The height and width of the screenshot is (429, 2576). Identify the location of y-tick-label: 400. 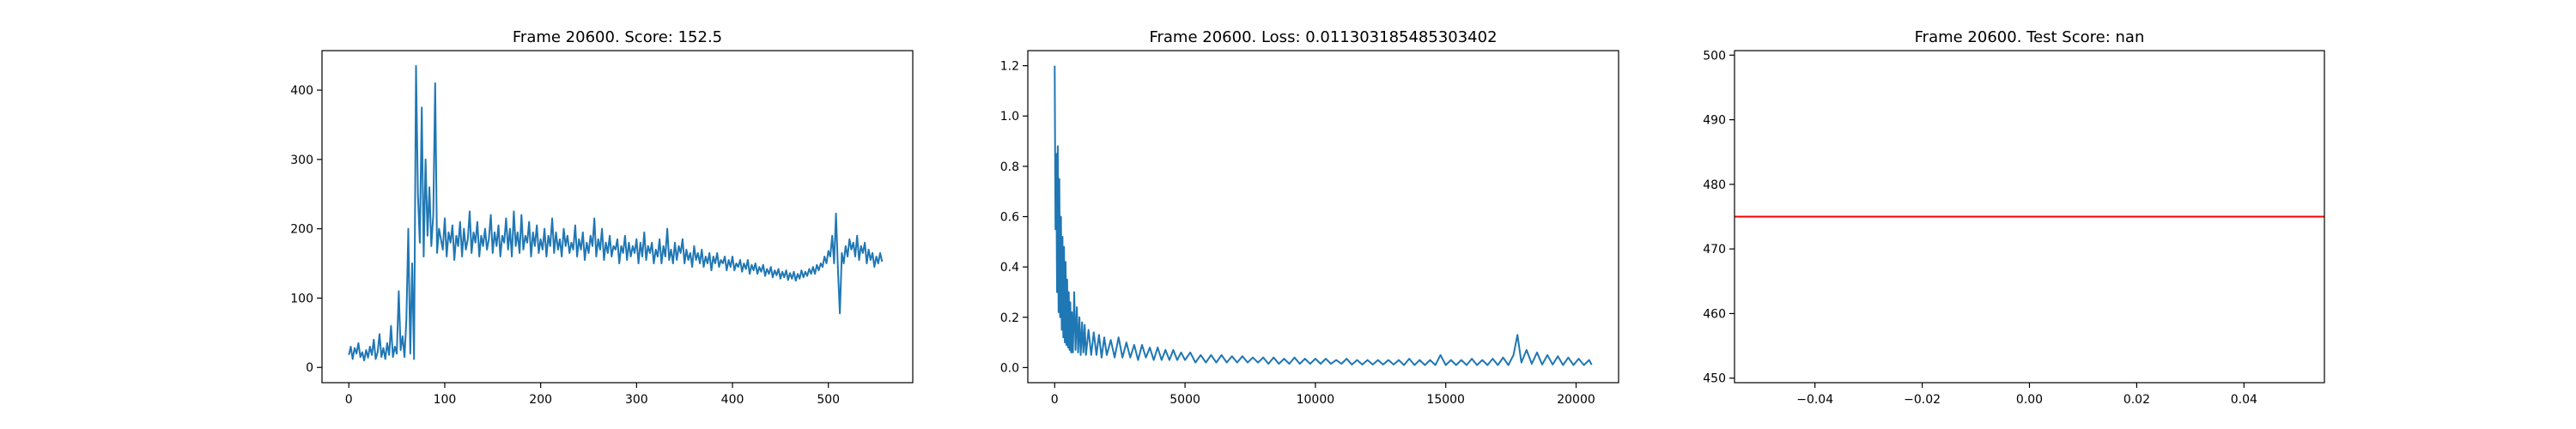
(301, 91).